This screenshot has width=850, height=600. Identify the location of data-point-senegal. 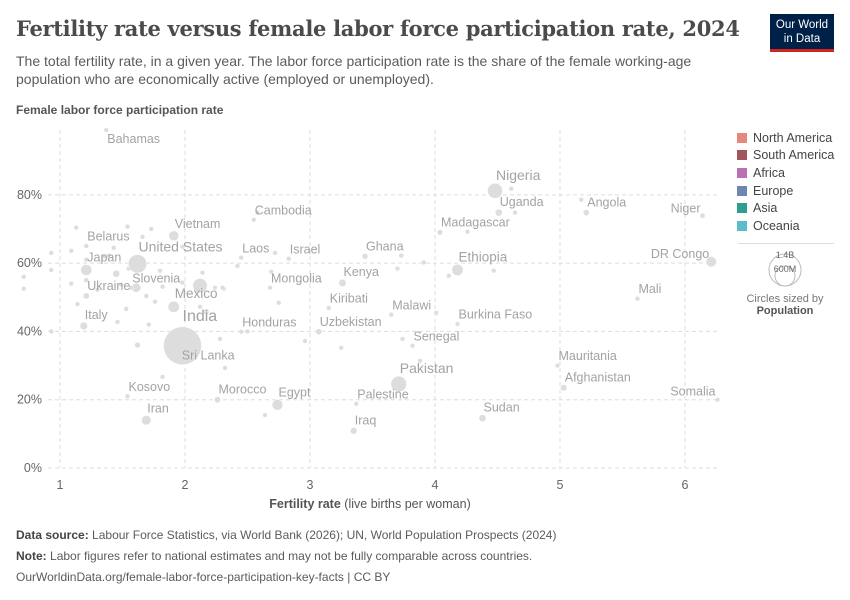
(412, 346).